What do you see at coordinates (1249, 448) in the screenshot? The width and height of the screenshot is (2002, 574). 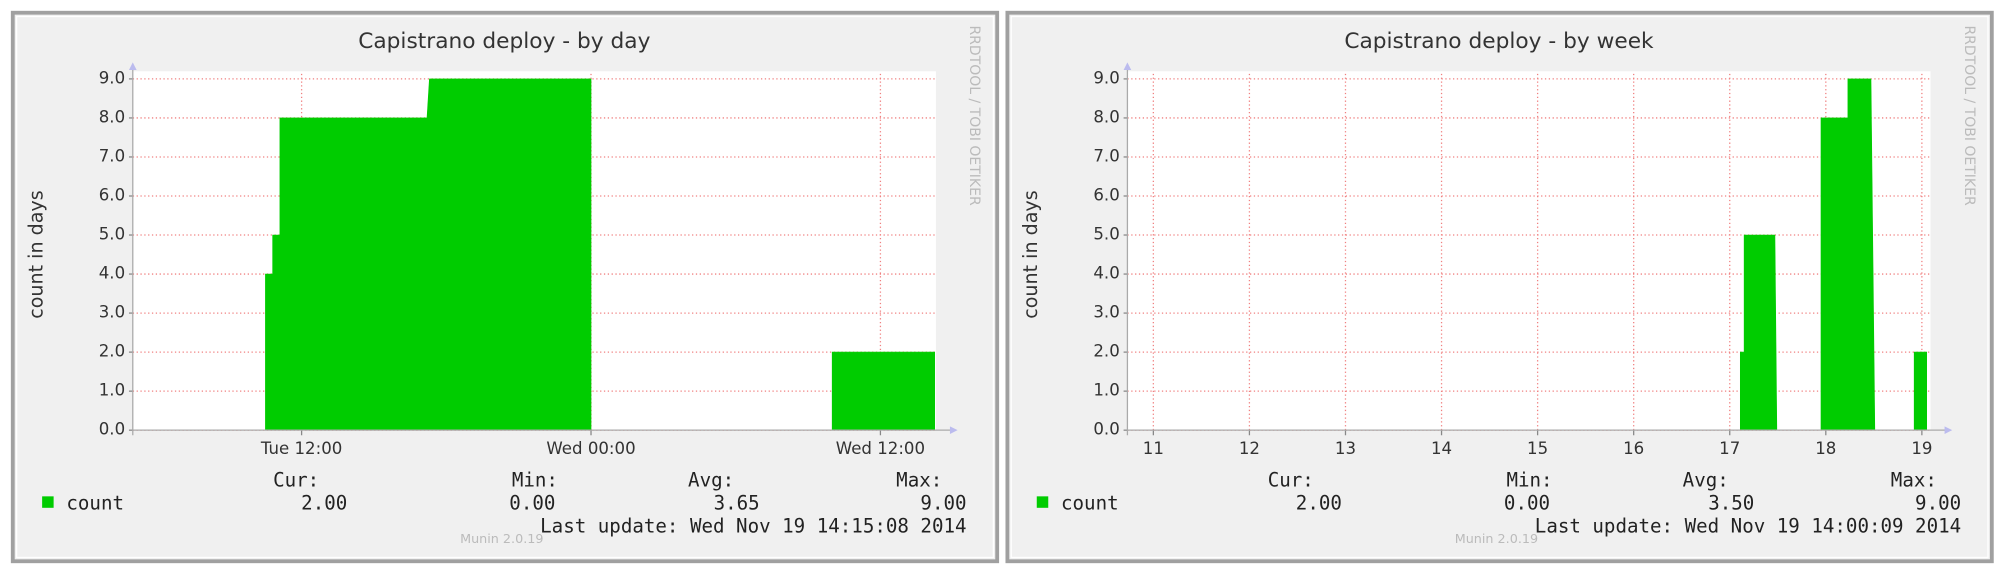 I see `x-tick-label: 12` at bounding box center [1249, 448].